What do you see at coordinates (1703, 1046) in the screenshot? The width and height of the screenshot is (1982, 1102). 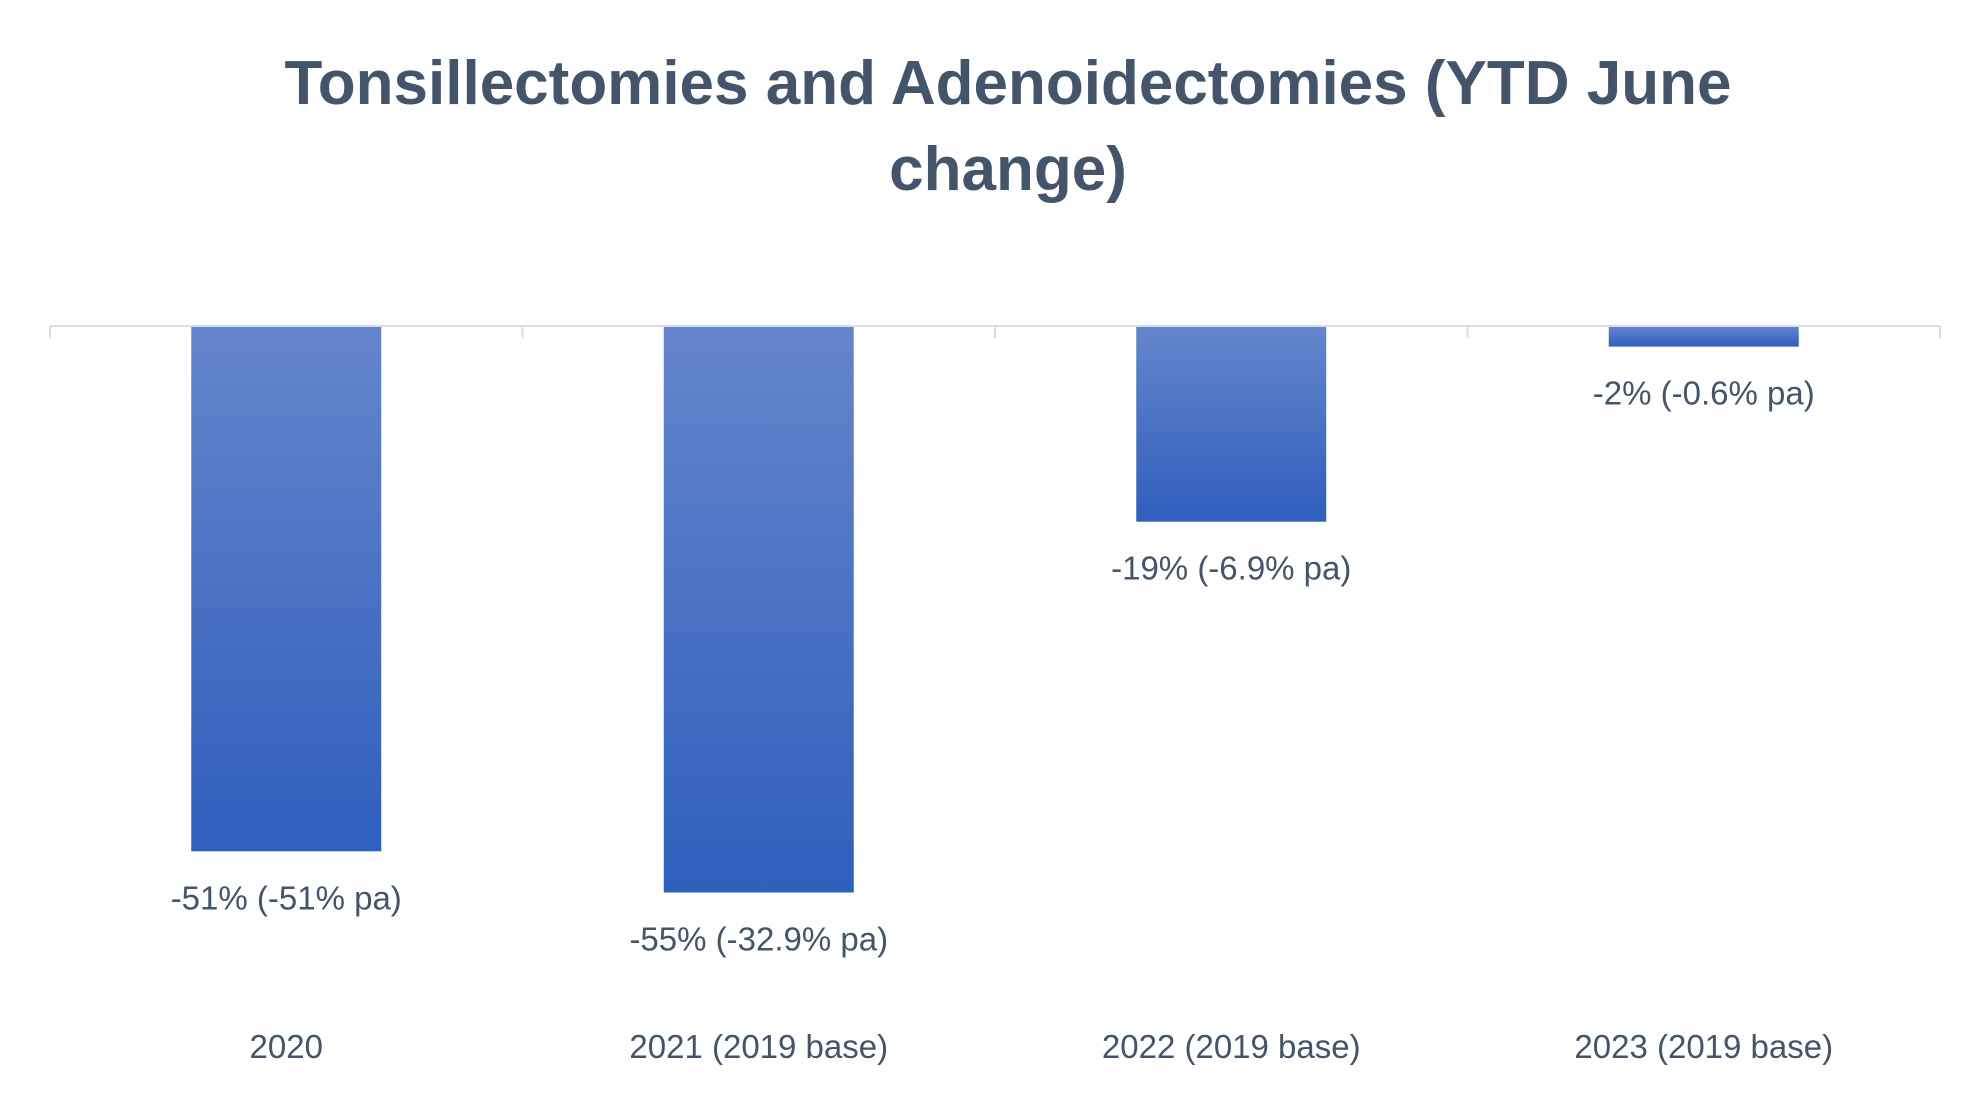 I see `x-tick-label-3: 2023 (2019 base)` at bounding box center [1703, 1046].